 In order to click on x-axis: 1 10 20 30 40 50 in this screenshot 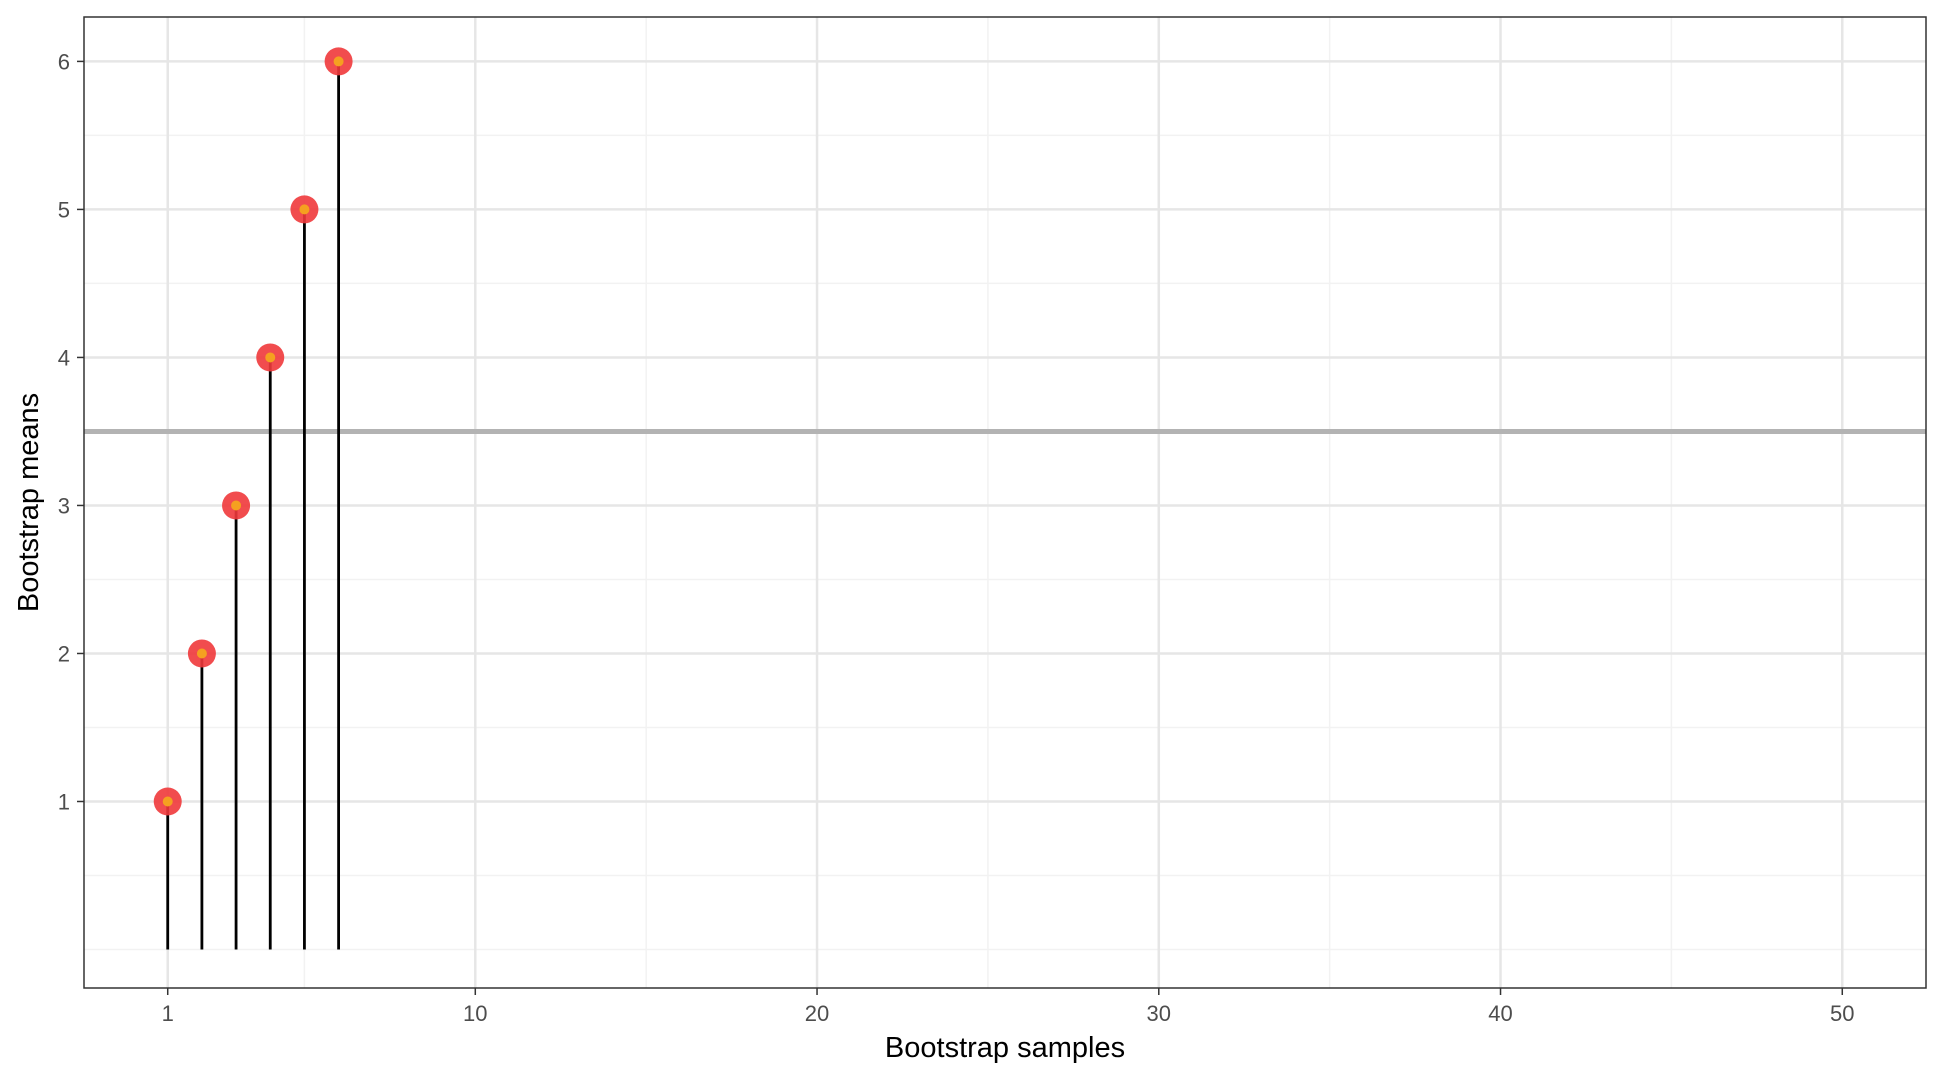, I will do `click(1008, 1007)`.